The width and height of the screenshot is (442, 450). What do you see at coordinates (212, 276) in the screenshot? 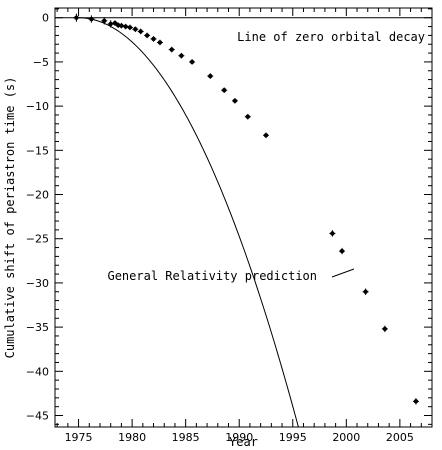
I see `gr-prediction-label: General Relativity prediction` at bounding box center [212, 276].